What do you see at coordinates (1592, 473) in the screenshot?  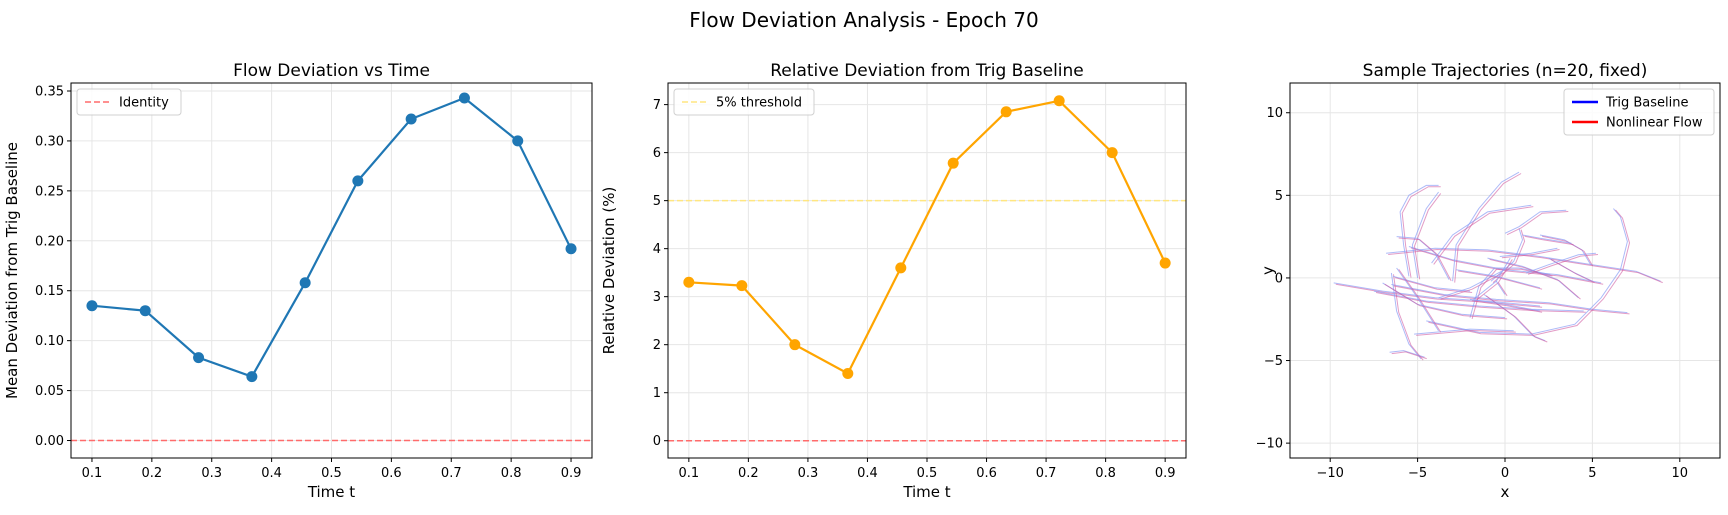 I see `x-tick-label: 5` at bounding box center [1592, 473].